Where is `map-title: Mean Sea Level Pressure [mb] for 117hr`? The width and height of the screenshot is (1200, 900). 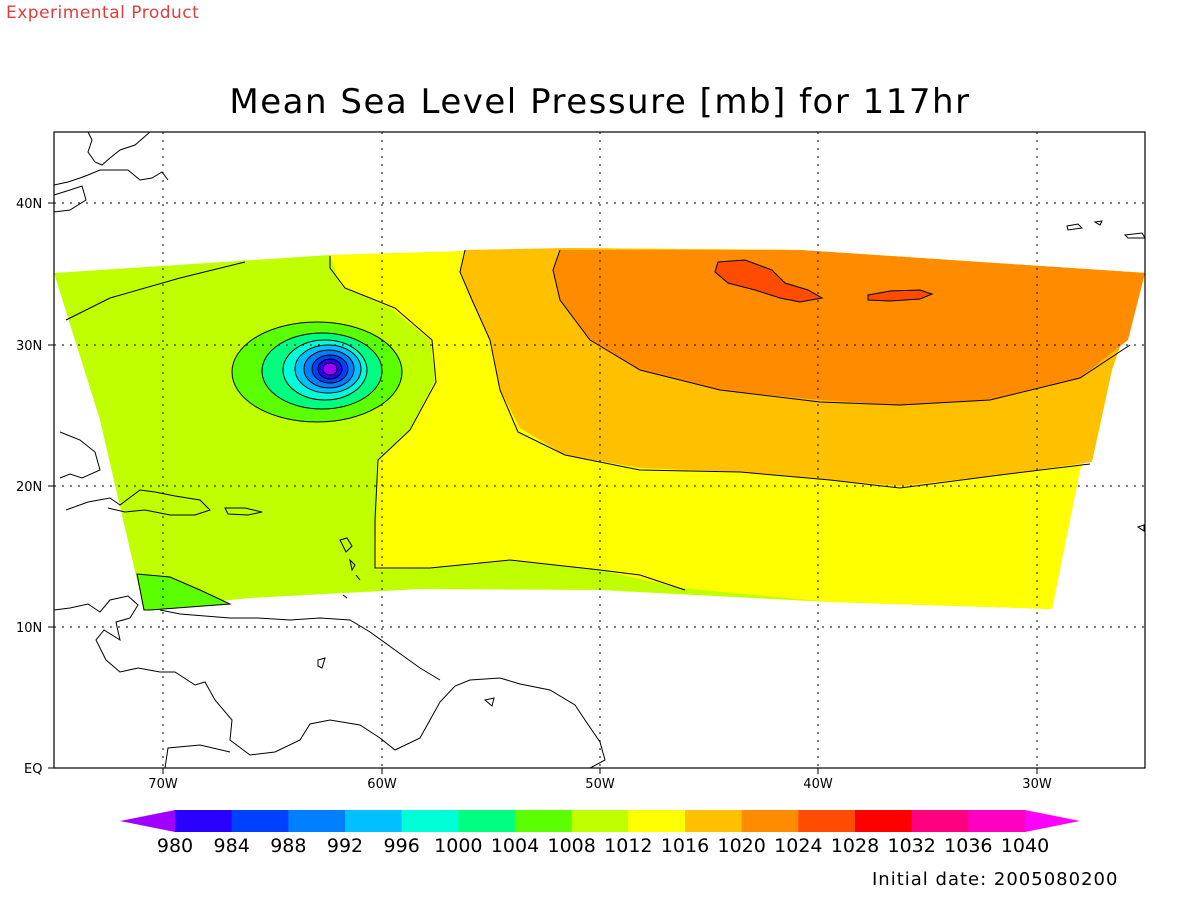 map-title: Mean Sea Level Pressure [mb] for 117hr is located at coordinates (600, 102).